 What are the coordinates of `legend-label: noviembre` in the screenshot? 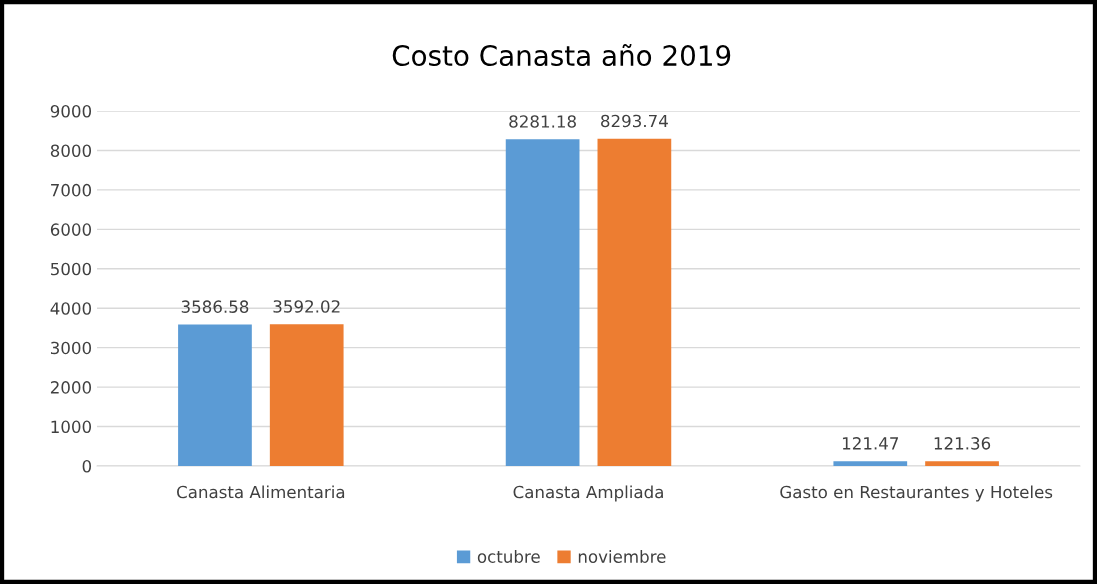 It's located at (622, 556).